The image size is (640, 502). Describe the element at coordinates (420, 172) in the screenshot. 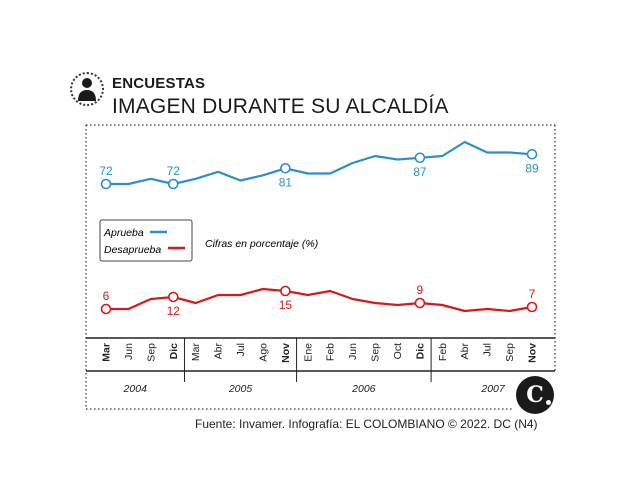

I see `approve-data-label: 87` at that location.